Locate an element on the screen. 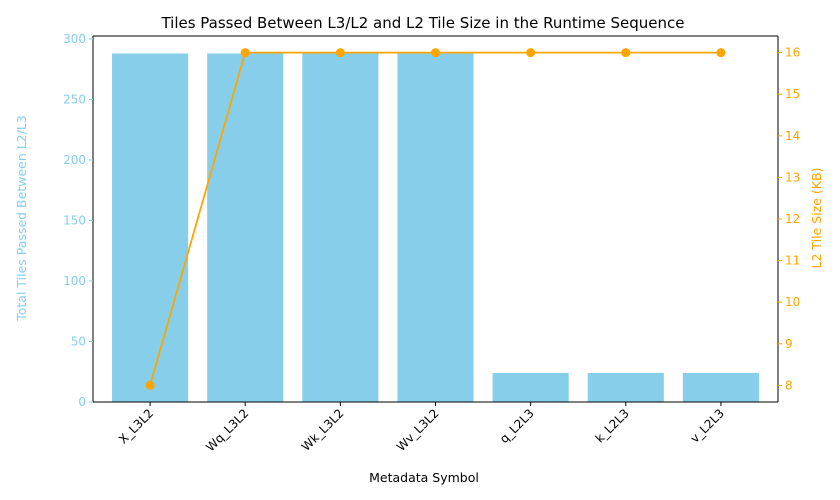 The width and height of the screenshot is (840, 500). right-tick-label: 11 is located at coordinates (792, 261).